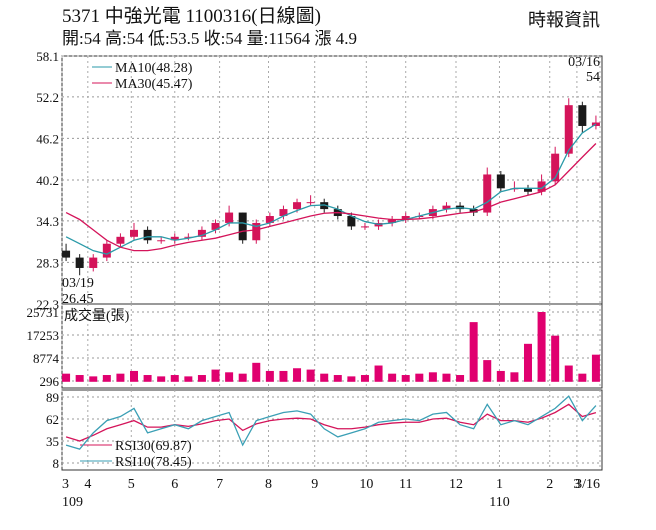 This screenshot has width=656, height=530. Describe the element at coordinates (564, 20) in the screenshot. I see `source: 時報資訊` at that location.